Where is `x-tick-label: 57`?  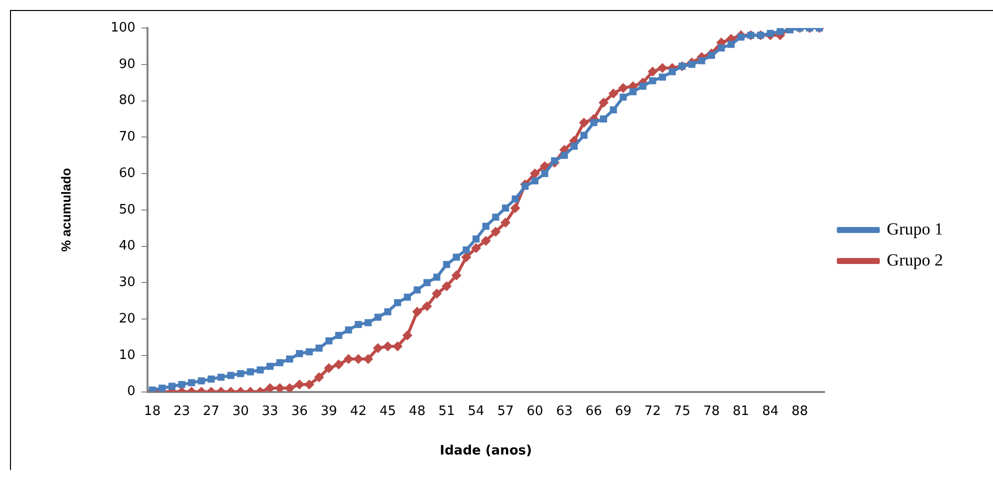
x-tick-label: 57 is located at coordinates (505, 411).